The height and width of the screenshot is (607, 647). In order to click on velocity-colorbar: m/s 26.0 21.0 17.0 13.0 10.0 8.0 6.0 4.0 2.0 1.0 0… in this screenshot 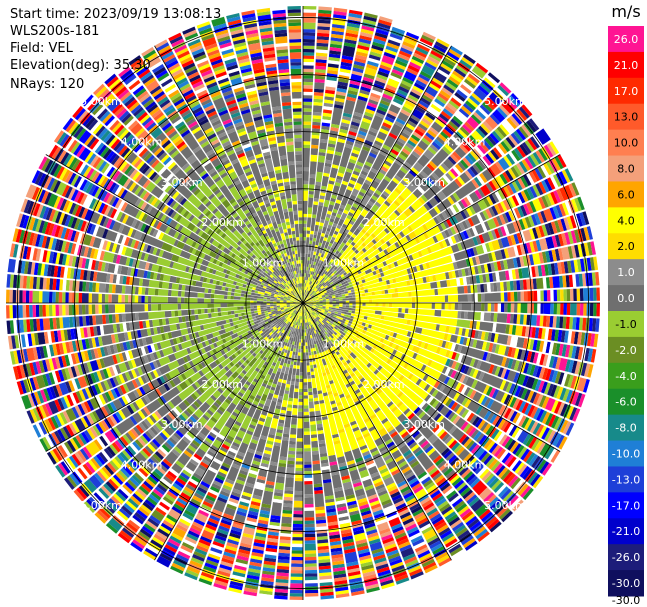, I will do `click(626, 304)`.